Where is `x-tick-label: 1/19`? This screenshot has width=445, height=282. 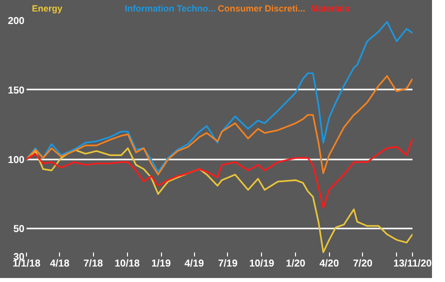 x-tick-label: 1/19 is located at coordinates (161, 264).